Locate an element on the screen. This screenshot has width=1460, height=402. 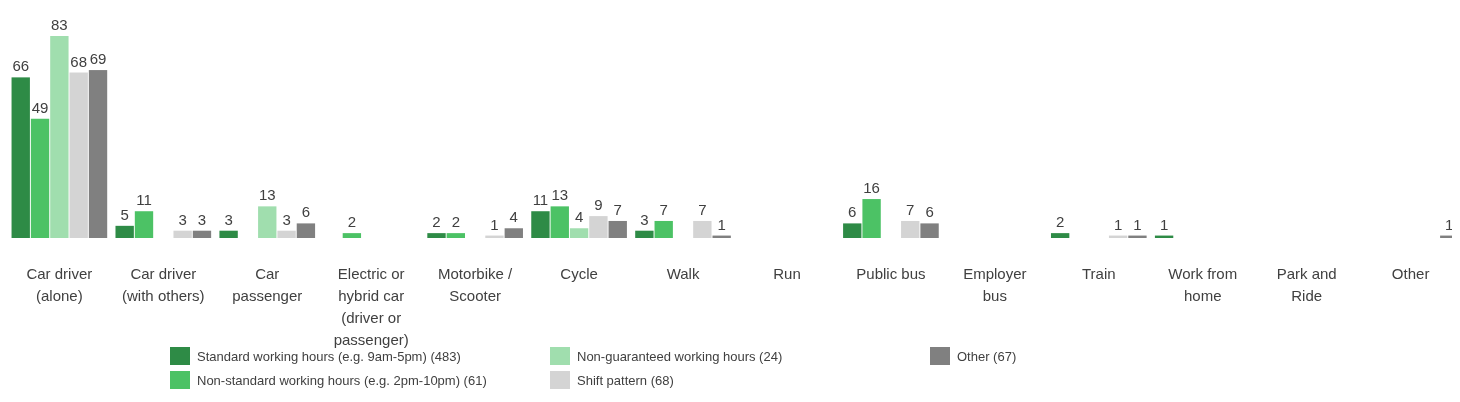
x-tick-label: Work from home is located at coordinates (1203, 284).